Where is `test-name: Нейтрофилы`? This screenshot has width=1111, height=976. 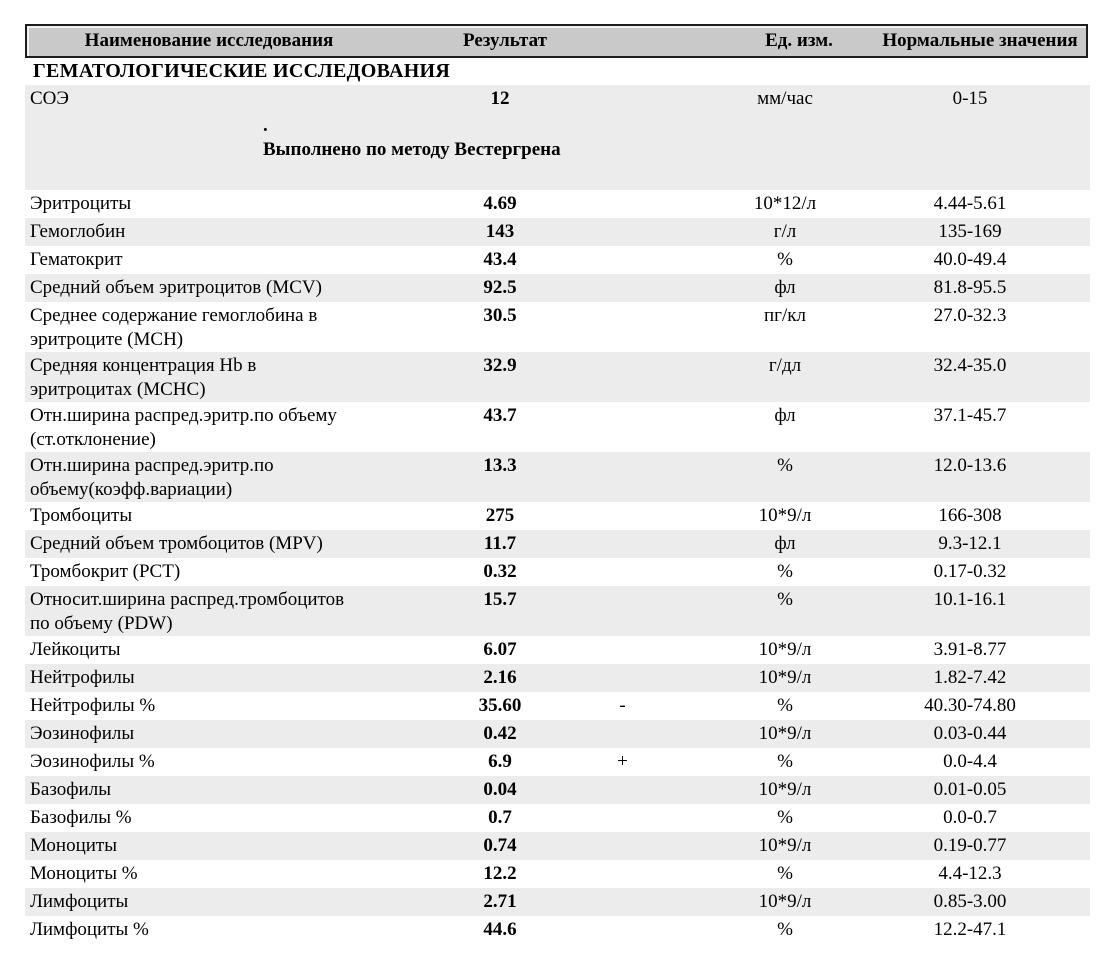 test-name: Нейтрофилы is located at coordinates (82, 677).